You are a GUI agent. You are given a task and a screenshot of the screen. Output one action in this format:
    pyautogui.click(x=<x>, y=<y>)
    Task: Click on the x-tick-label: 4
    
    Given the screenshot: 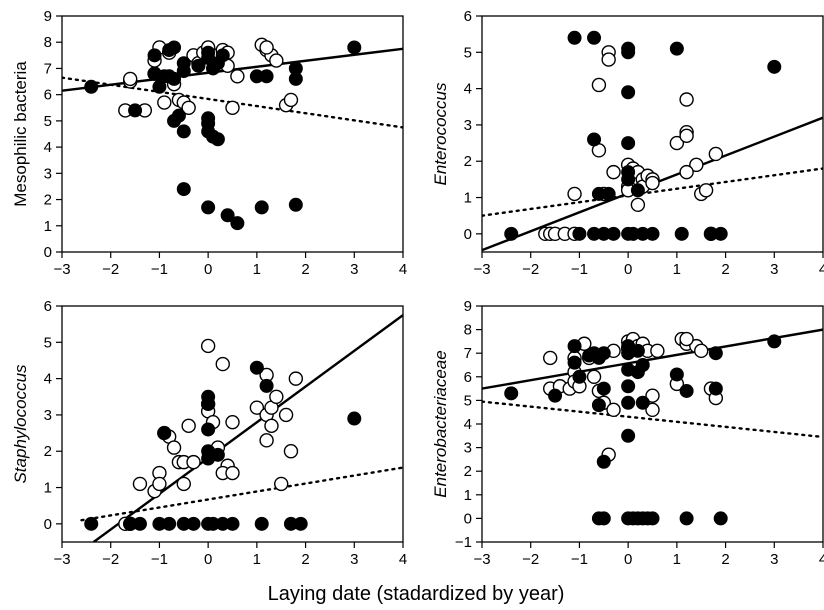 What is the action you would take?
    pyautogui.click(x=403, y=269)
    